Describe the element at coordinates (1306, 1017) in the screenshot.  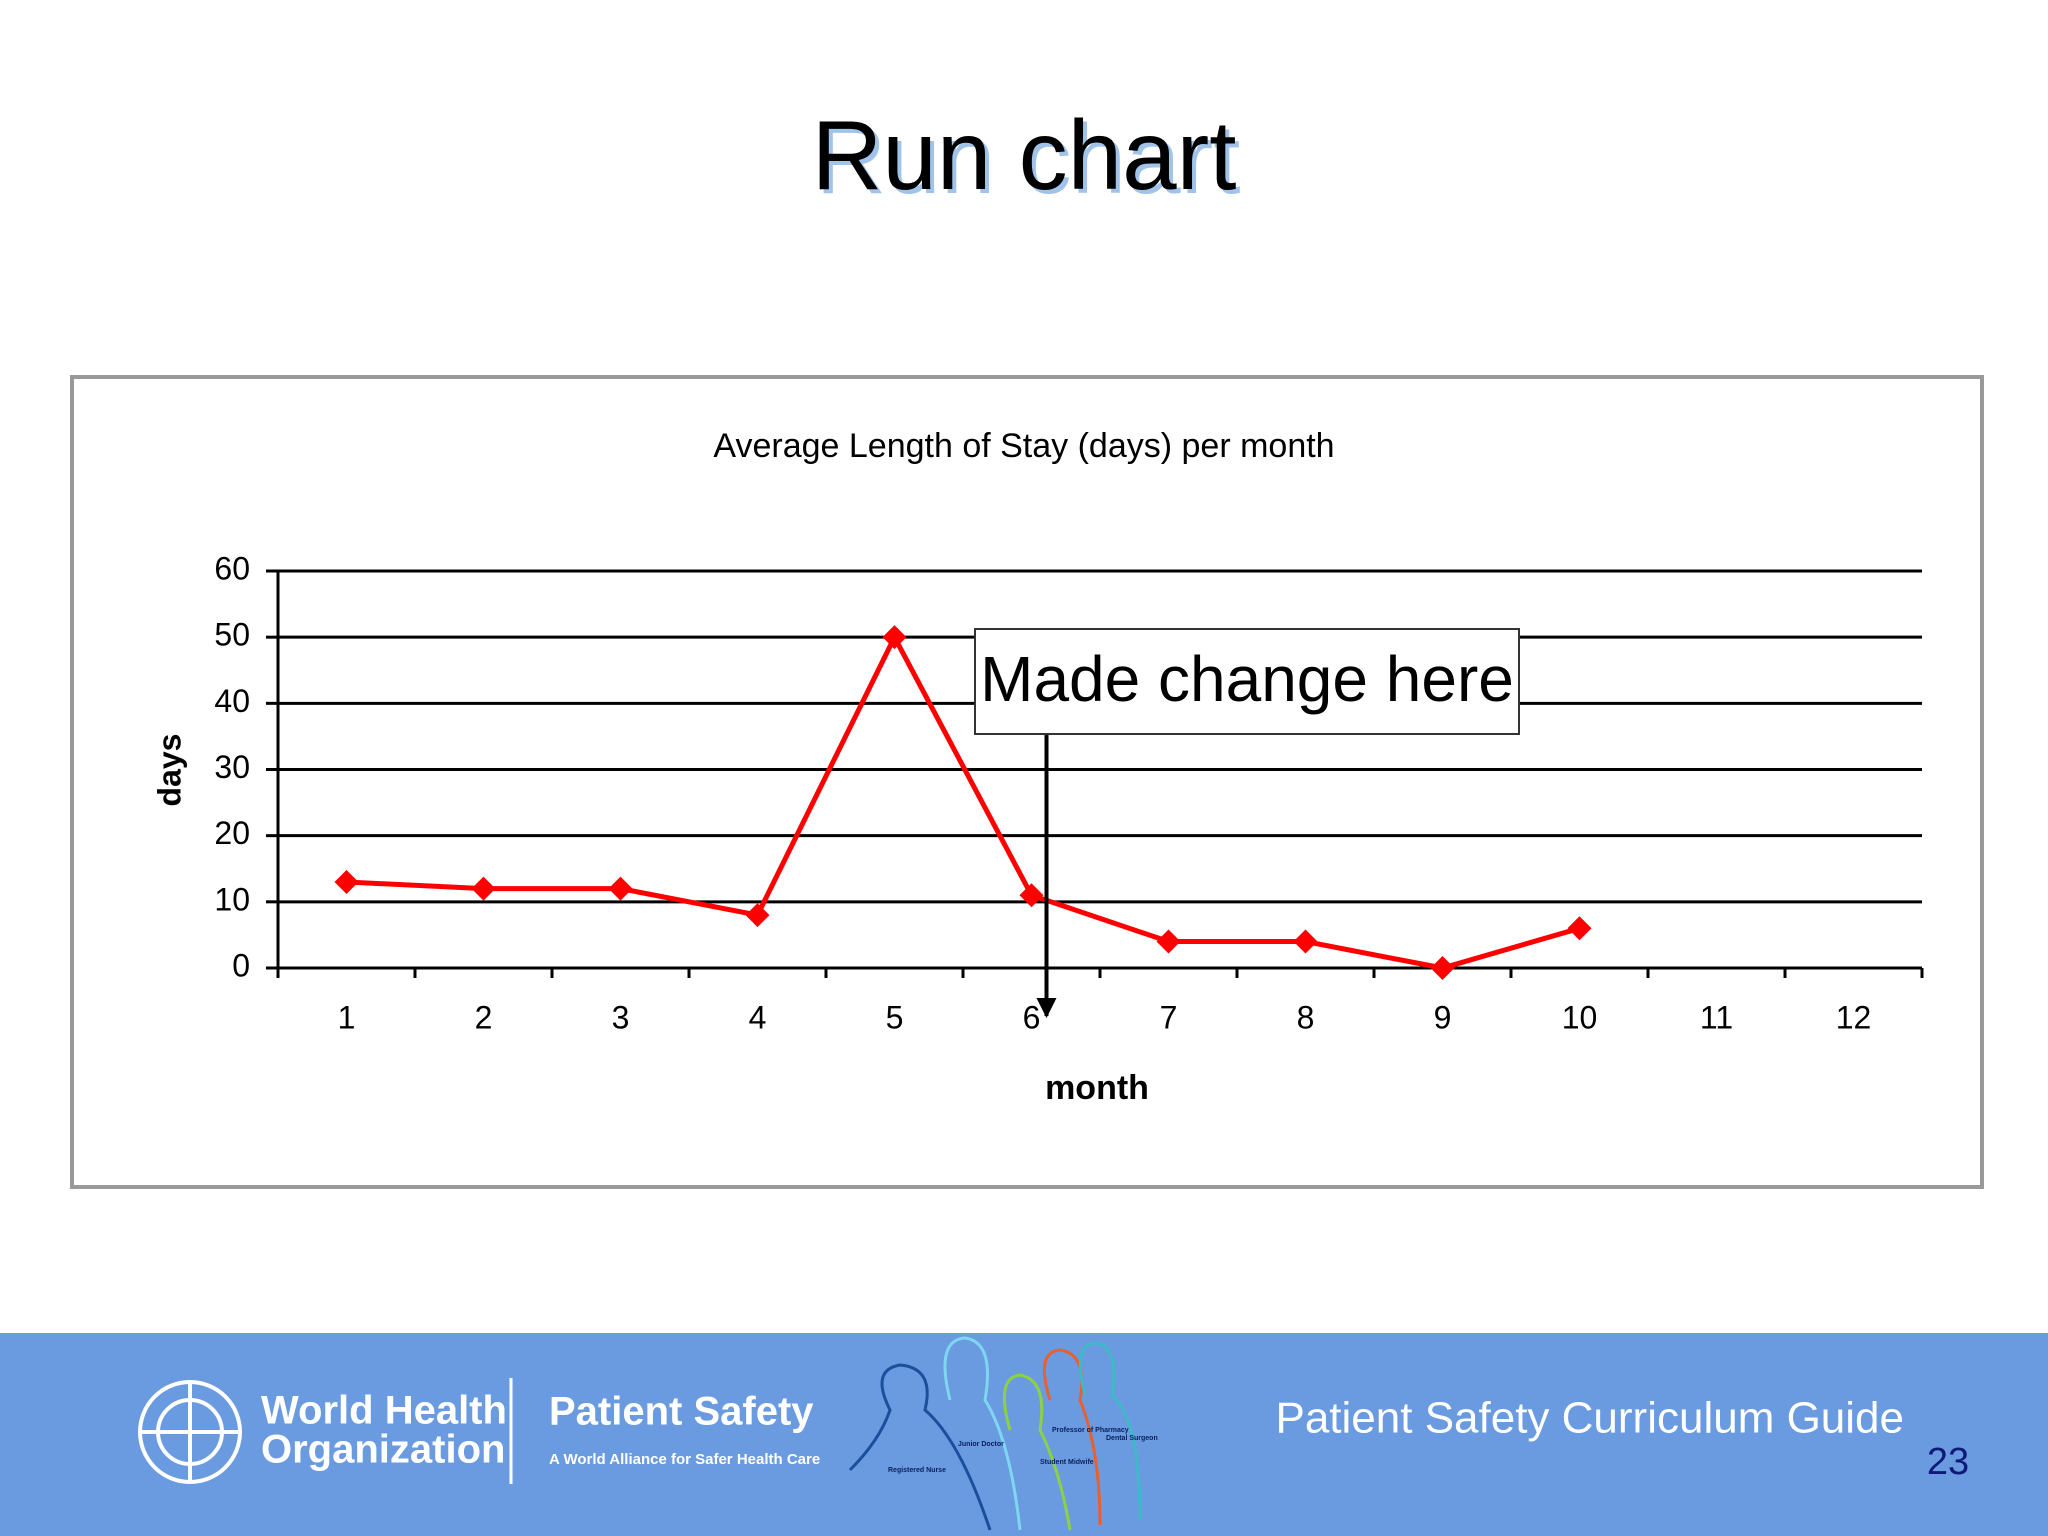
I see `x-tick-label: 8` at that location.